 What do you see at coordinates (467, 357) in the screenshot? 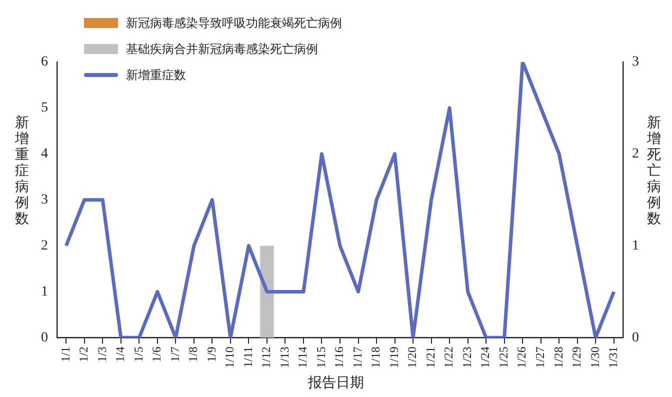
I see `x-tick-label: 1/23` at bounding box center [467, 357].